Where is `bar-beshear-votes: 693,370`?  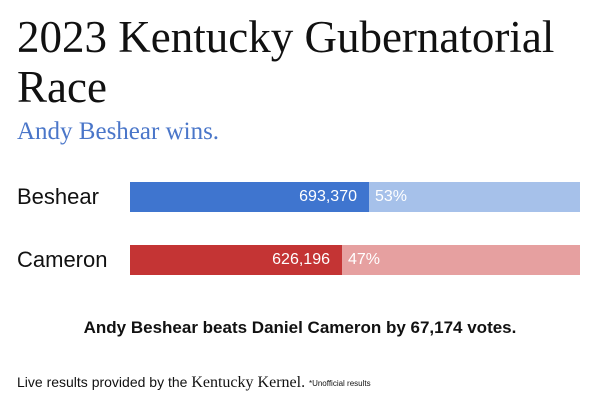 bar-beshear-votes: 693,370 is located at coordinates (249, 197).